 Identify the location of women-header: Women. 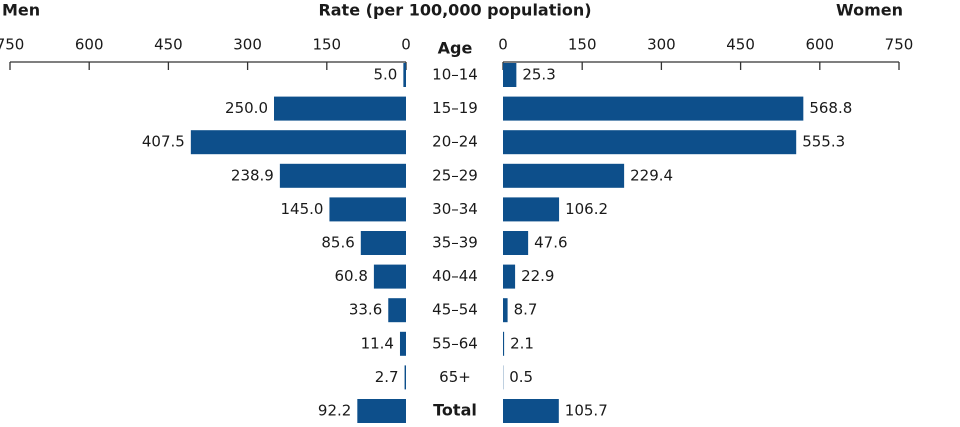
(869, 10).